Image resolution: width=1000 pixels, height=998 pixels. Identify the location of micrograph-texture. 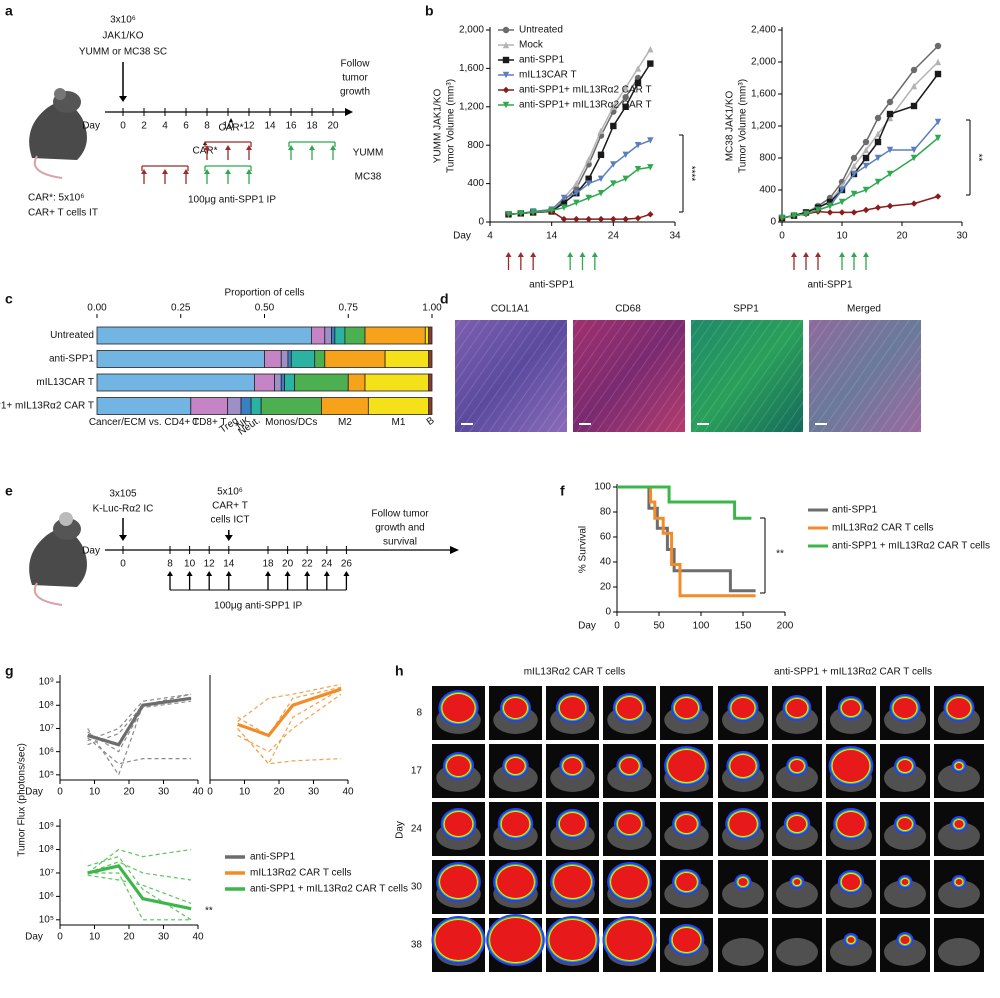
(865, 376).